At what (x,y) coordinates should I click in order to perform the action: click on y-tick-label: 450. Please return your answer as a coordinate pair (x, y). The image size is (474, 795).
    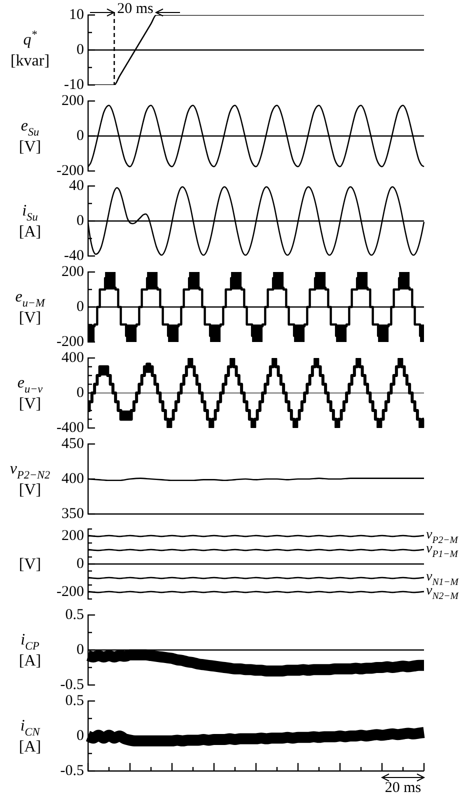
    Looking at the image, I should click on (73, 444).